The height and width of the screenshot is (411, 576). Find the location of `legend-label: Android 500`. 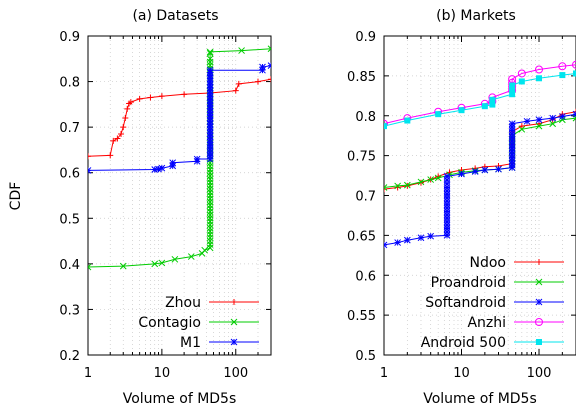

legend-label: Android 500 is located at coordinates (463, 343).